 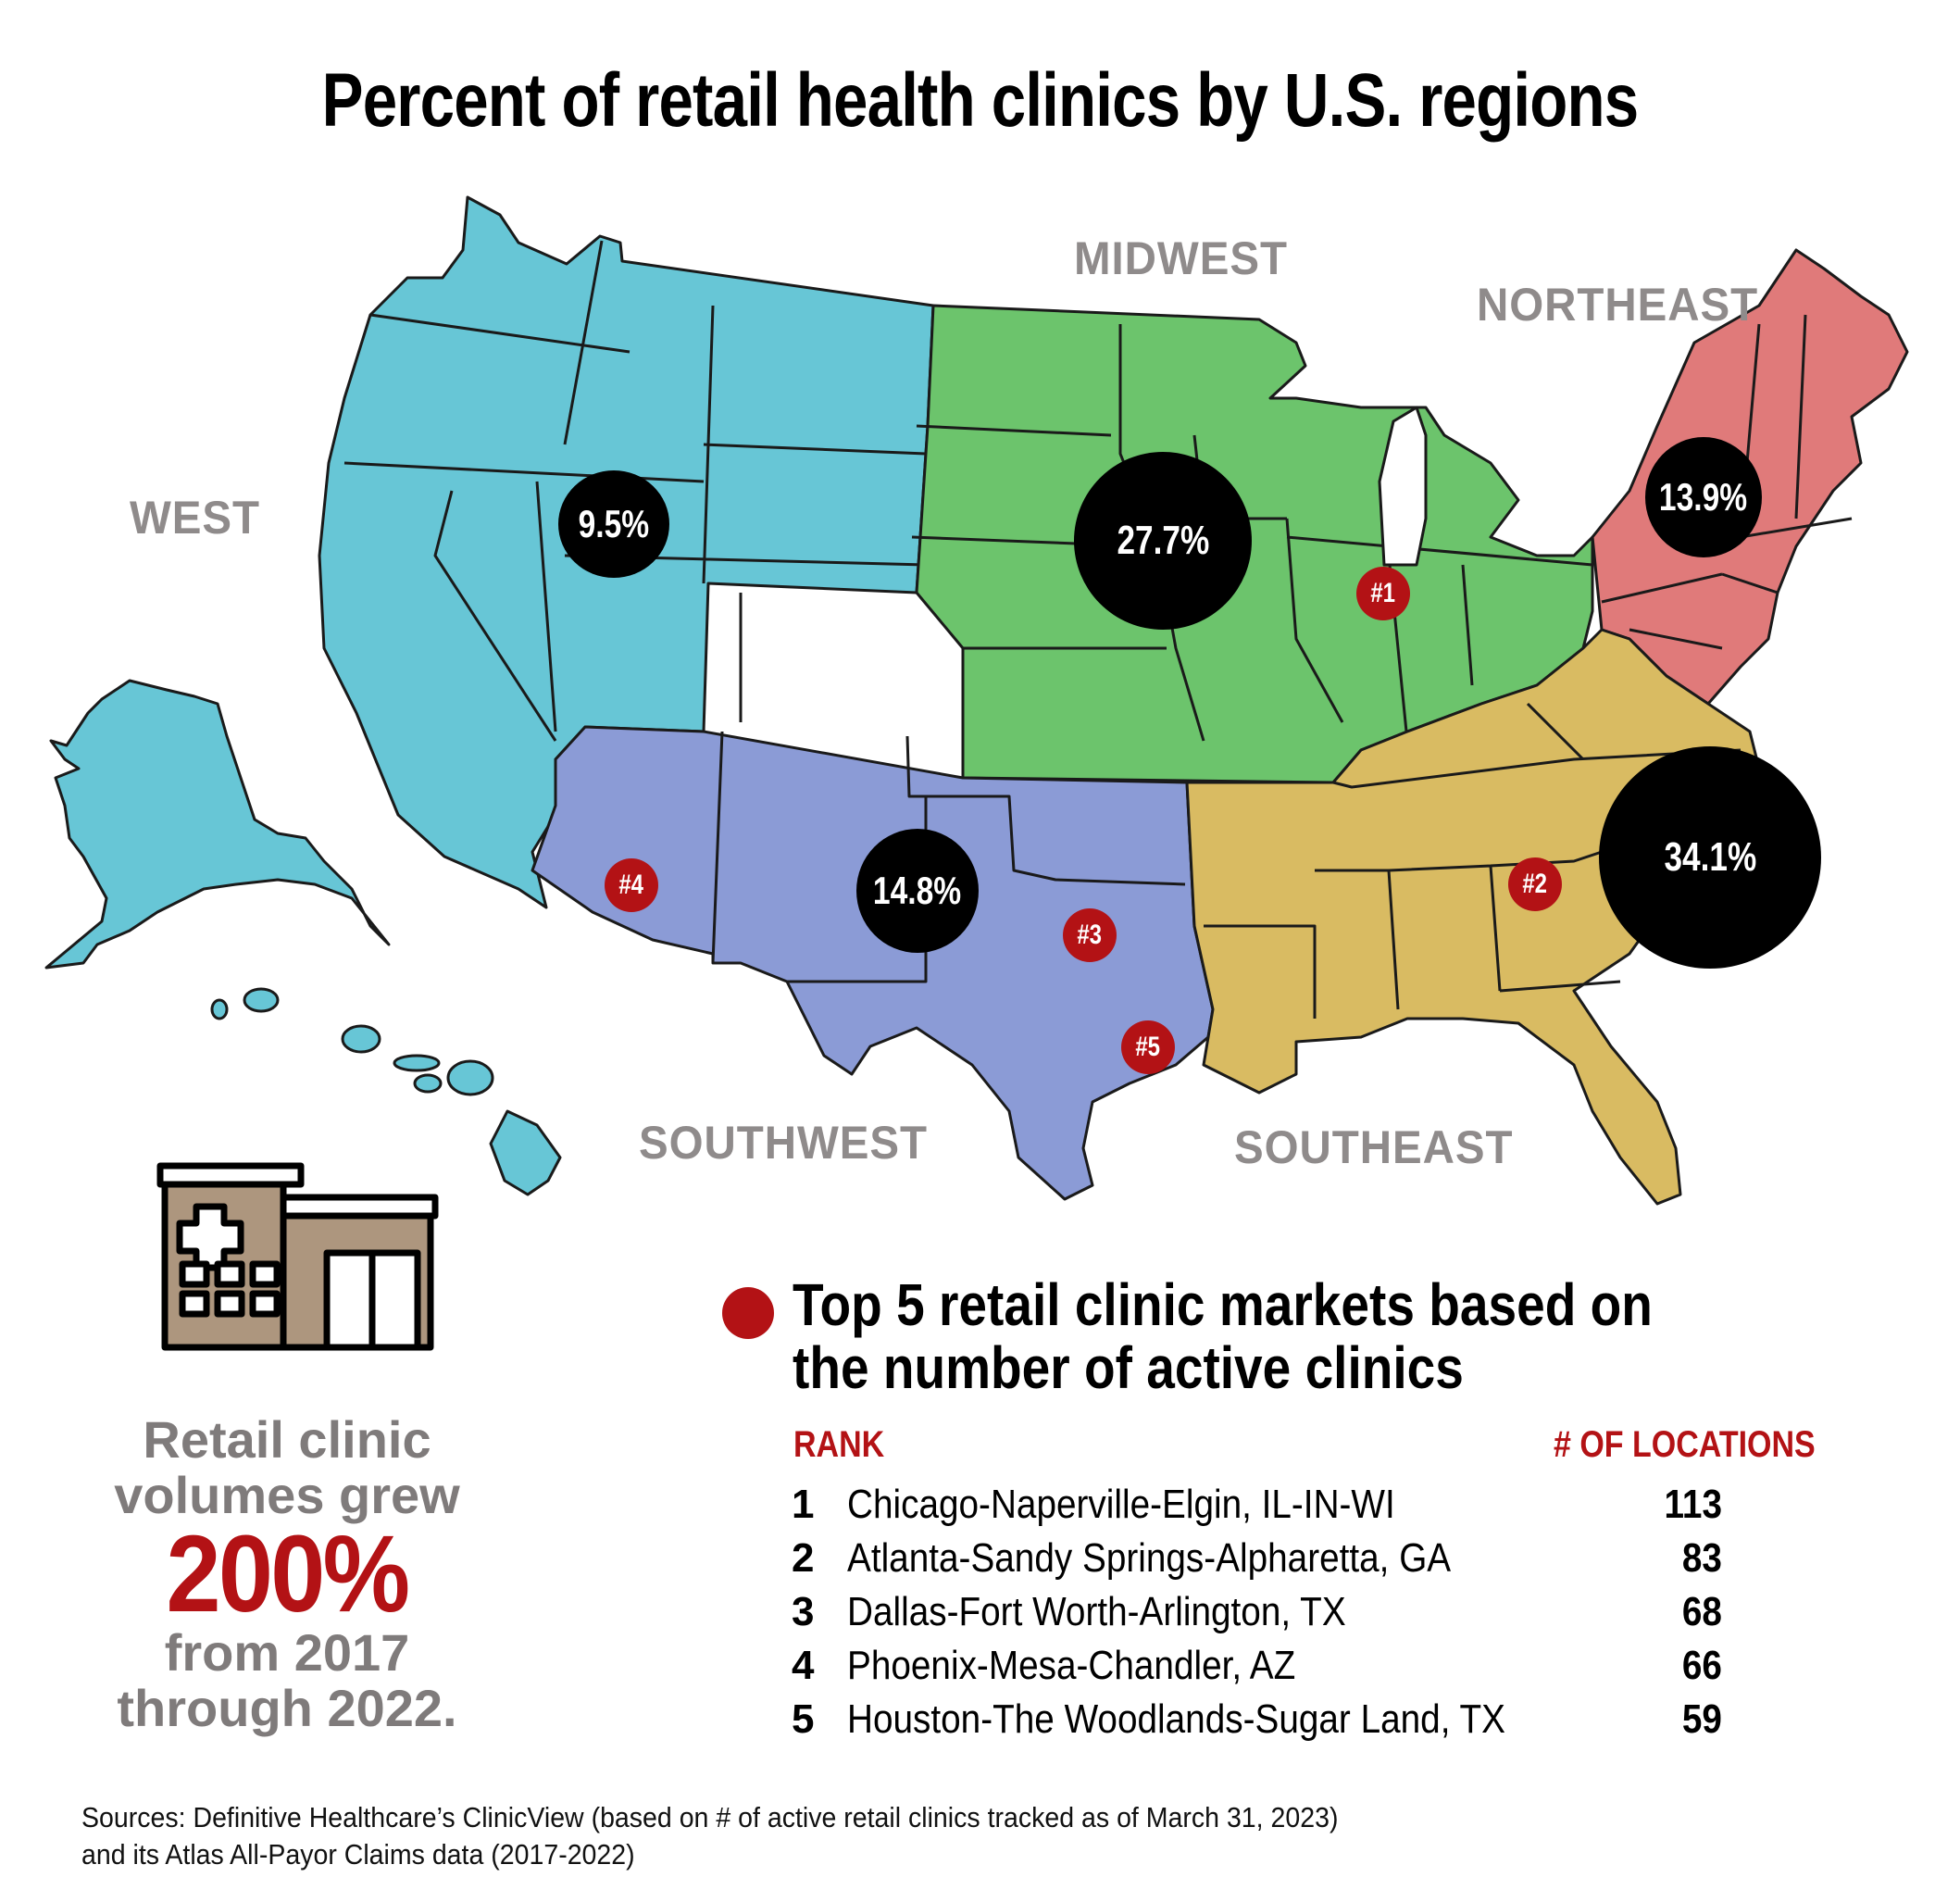 What do you see at coordinates (917, 891) in the screenshot?
I see `percent-bubble-southwest: 14.8%` at bounding box center [917, 891].